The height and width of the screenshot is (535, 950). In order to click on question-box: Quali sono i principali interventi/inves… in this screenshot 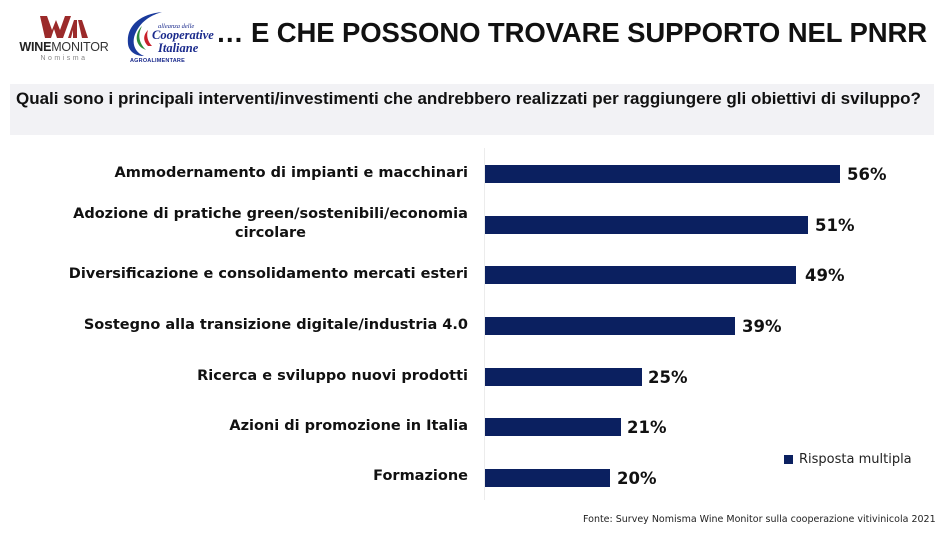, I will do `click(472, 109)`.